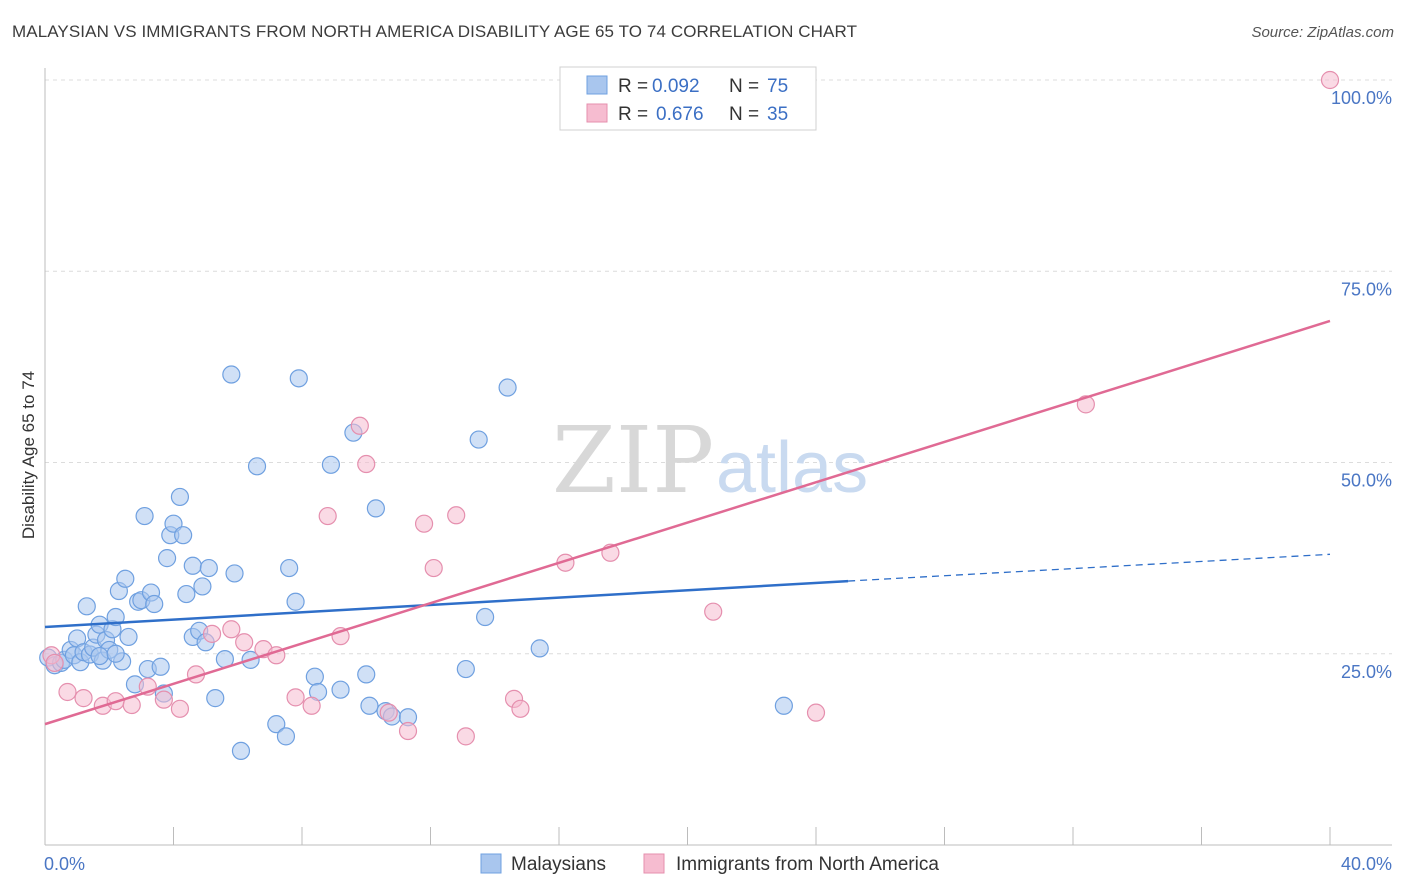 The width and height of the screenshot is (1406, 892). What do you see at coordinates (491, 863) in the screenshot?
I see `bottom-legend-swatch-malaysians` at bounding box center [491, 863].